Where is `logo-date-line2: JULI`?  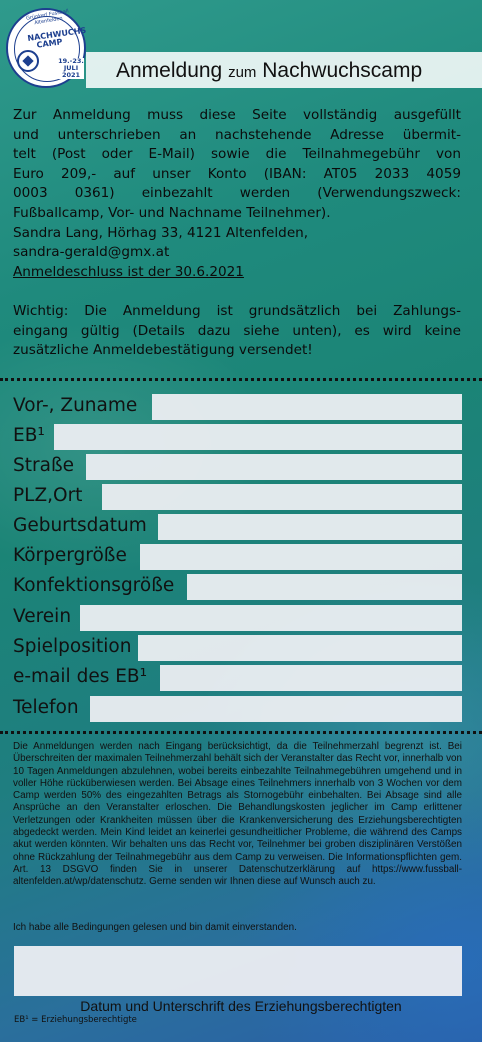
logo-date-line2: JULI is located at coordinates (71, 68).